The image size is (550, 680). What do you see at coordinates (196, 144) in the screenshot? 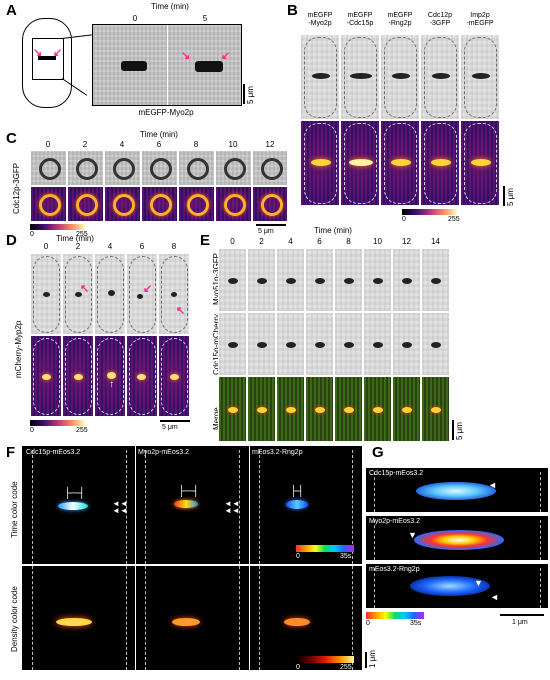
I see `panel-c-time: 8` at bounding box center [196, 144].